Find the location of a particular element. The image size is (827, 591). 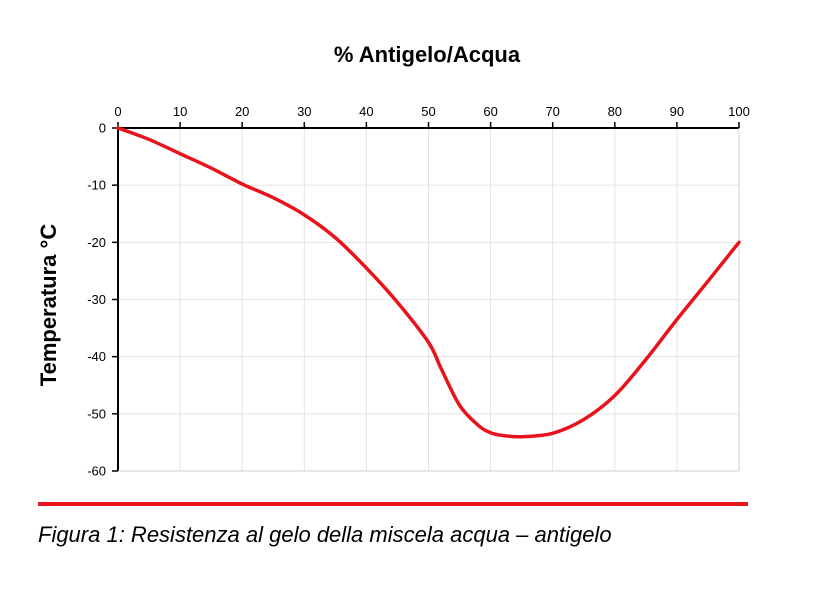

x-tick-label: 100 is located at coordinates (739, 111).